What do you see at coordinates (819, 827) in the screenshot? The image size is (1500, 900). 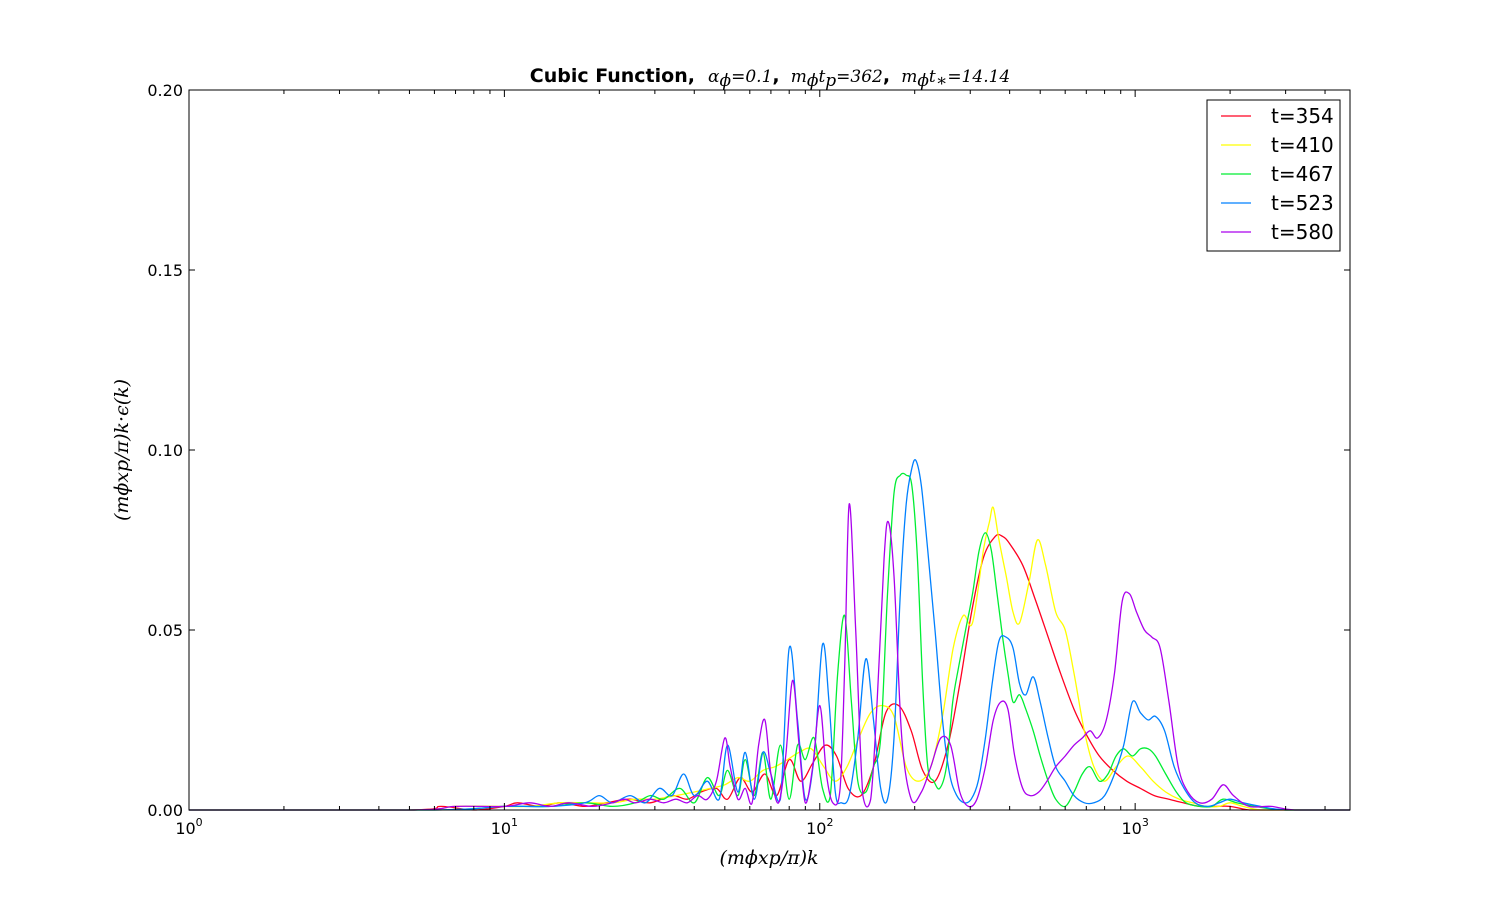 I see `x-tick-label: 10²` at bounding box center [819, 827].